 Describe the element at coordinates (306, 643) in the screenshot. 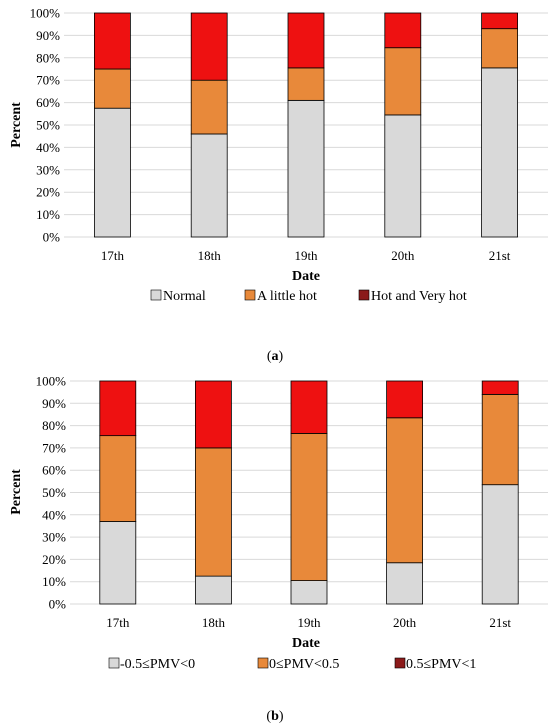

I see `chart-b-xlabel: Date` at that location.